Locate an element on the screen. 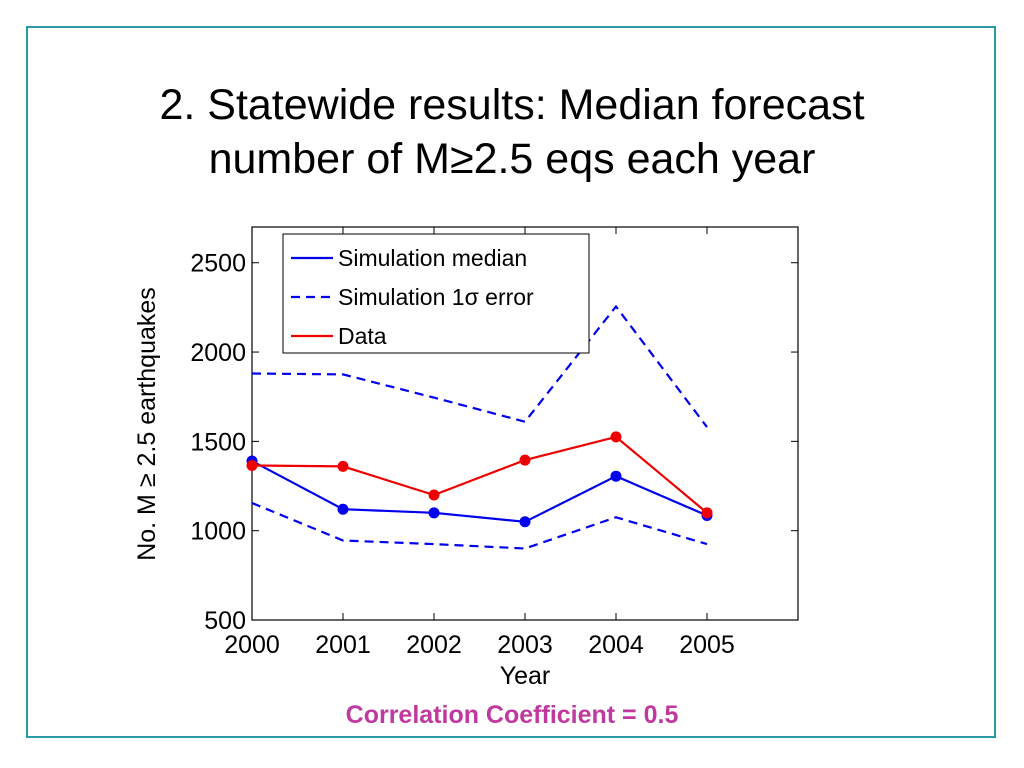 The image size is (1024, 768). series-layer is located at coordinates (479, 427).